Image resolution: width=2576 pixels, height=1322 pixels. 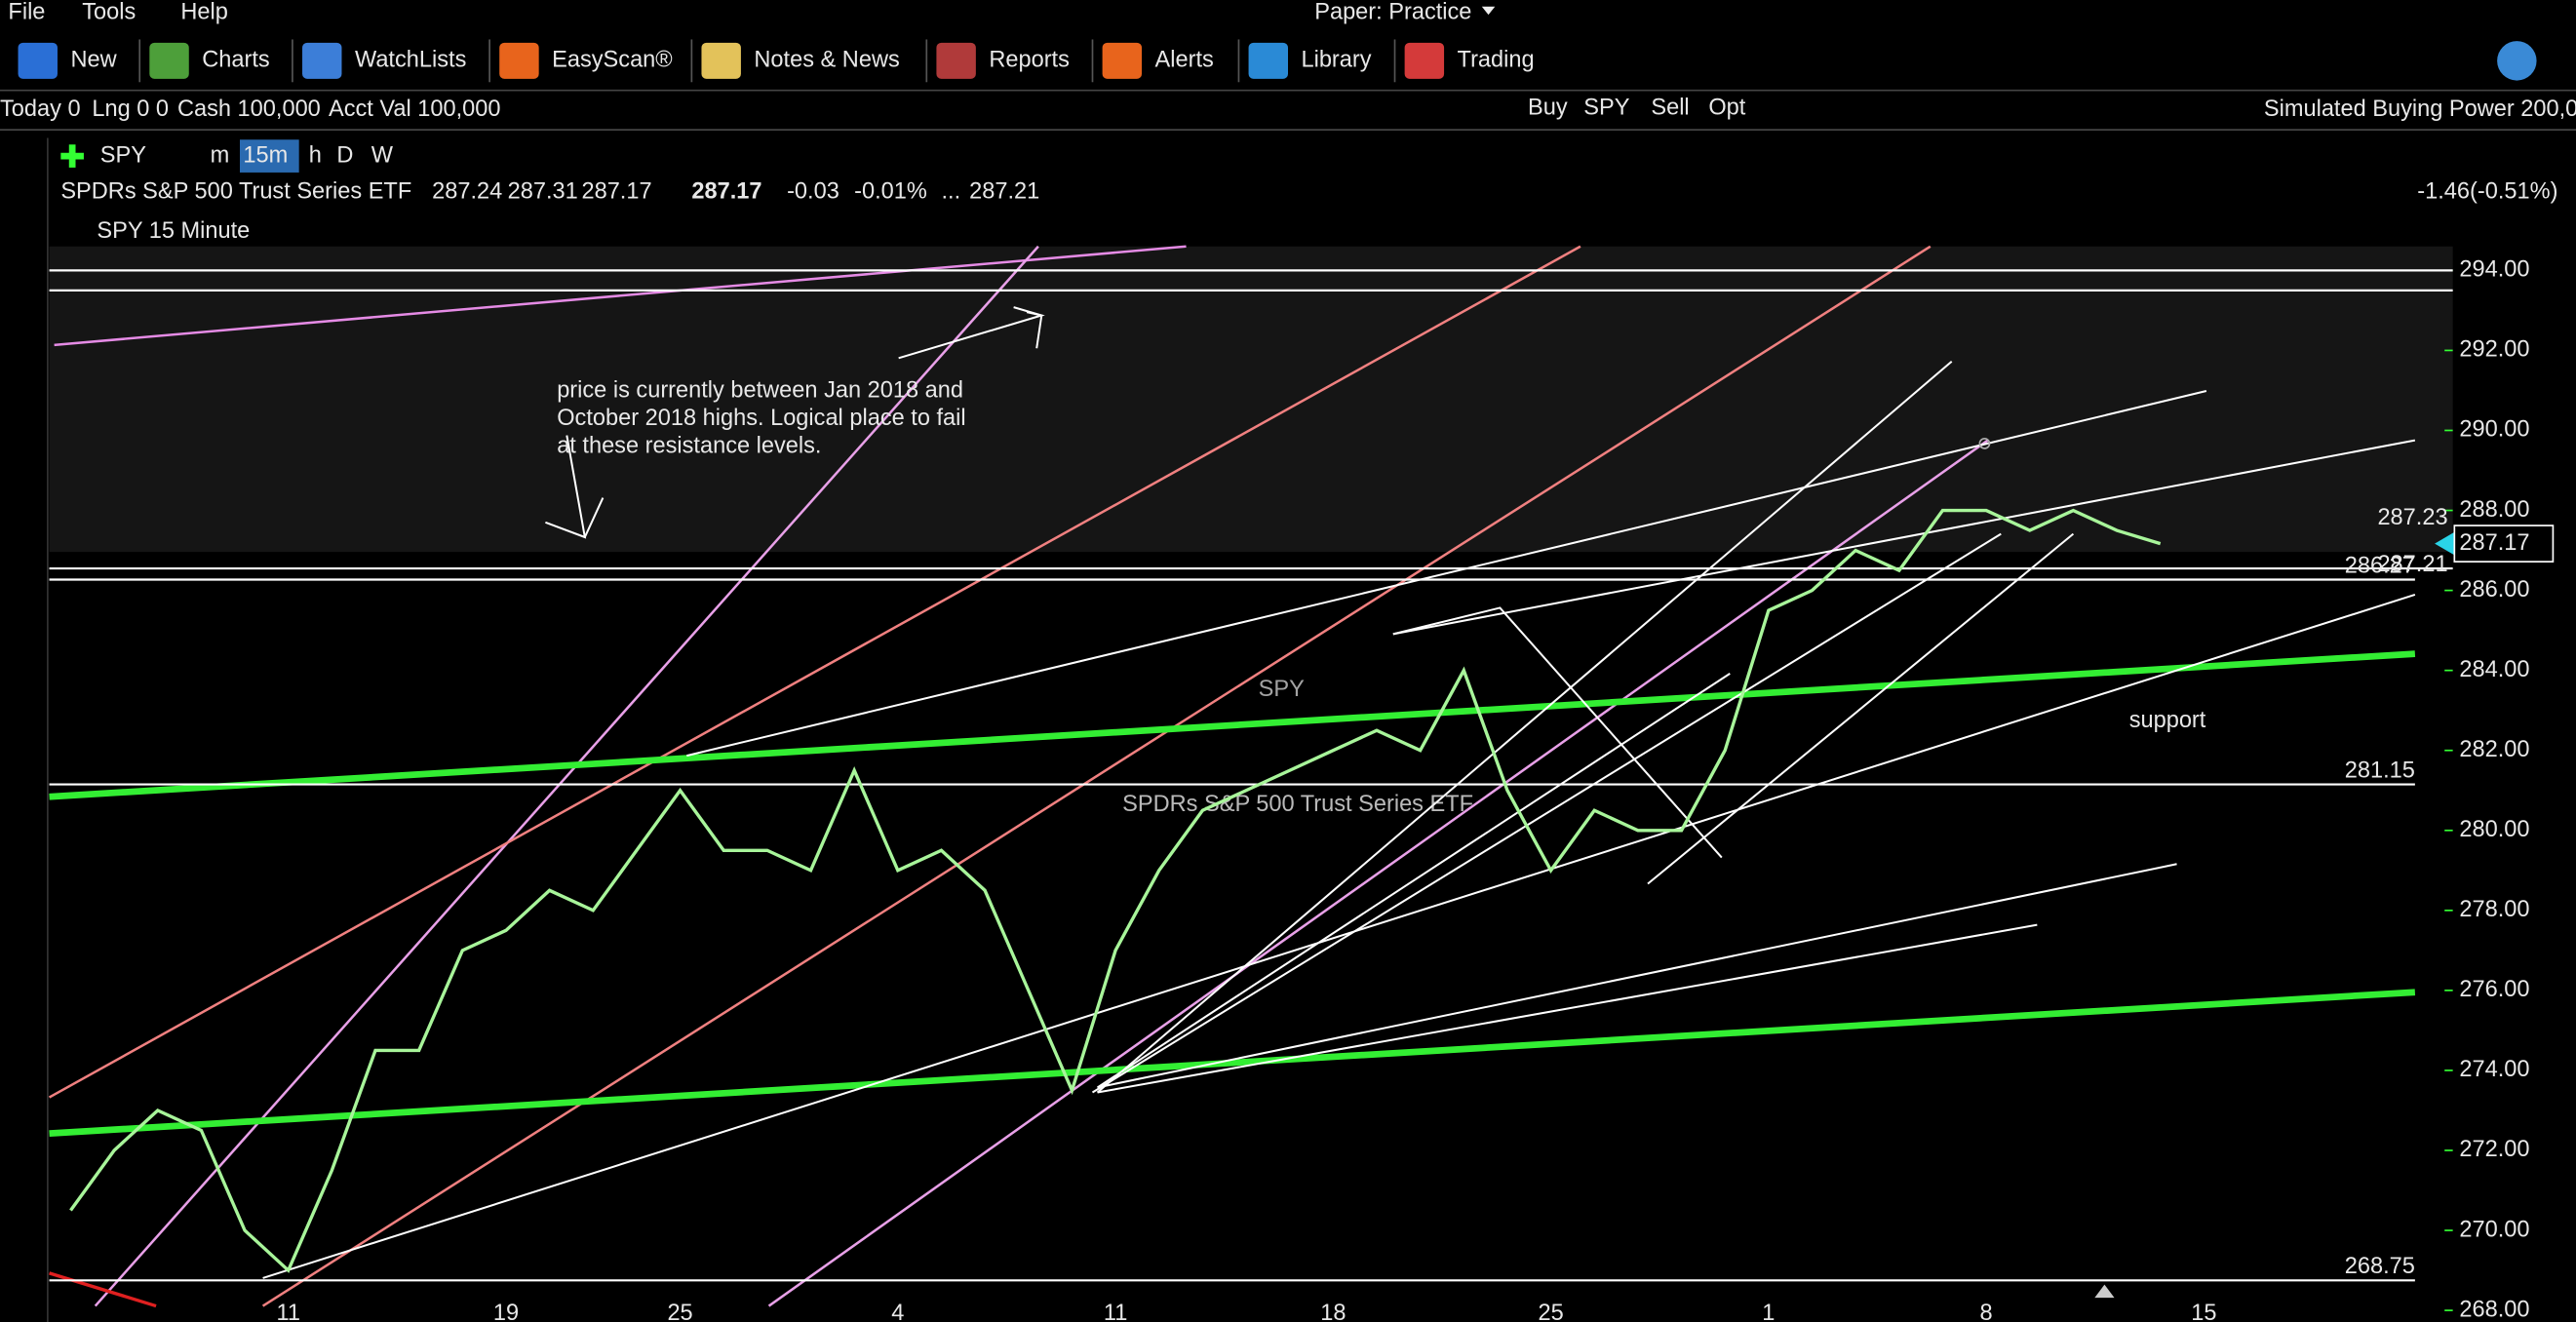 What do you see at coordinates (2445, 544) in the screenshot?
I see `last-price-marker` at bounding box center [2445, 544].